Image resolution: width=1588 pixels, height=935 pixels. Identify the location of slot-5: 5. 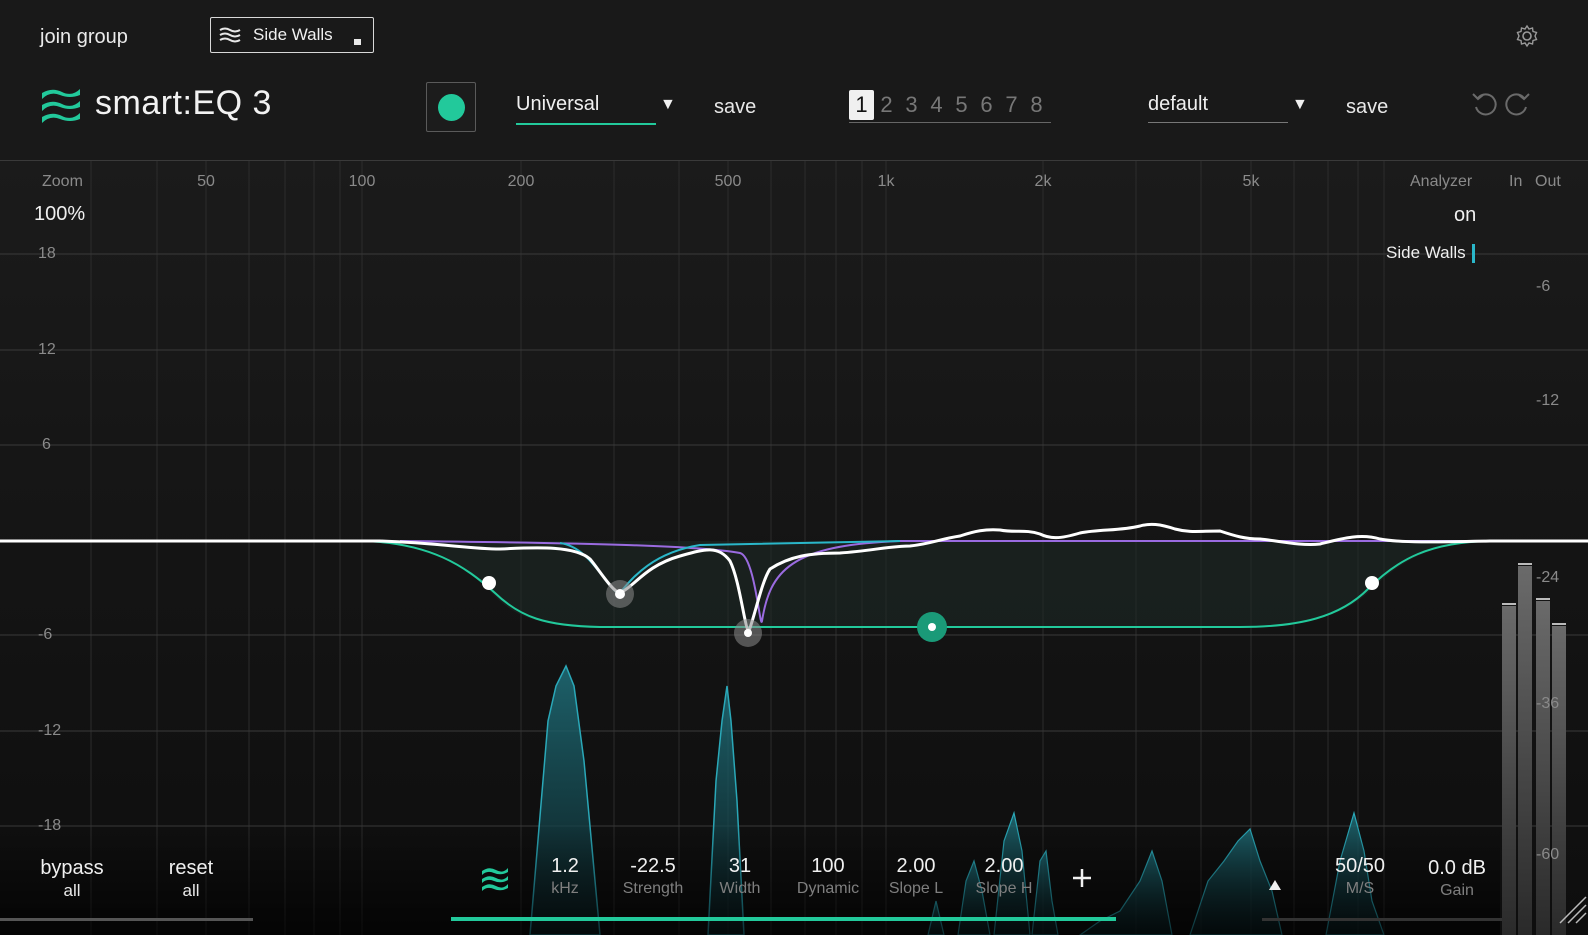
(961, 104).